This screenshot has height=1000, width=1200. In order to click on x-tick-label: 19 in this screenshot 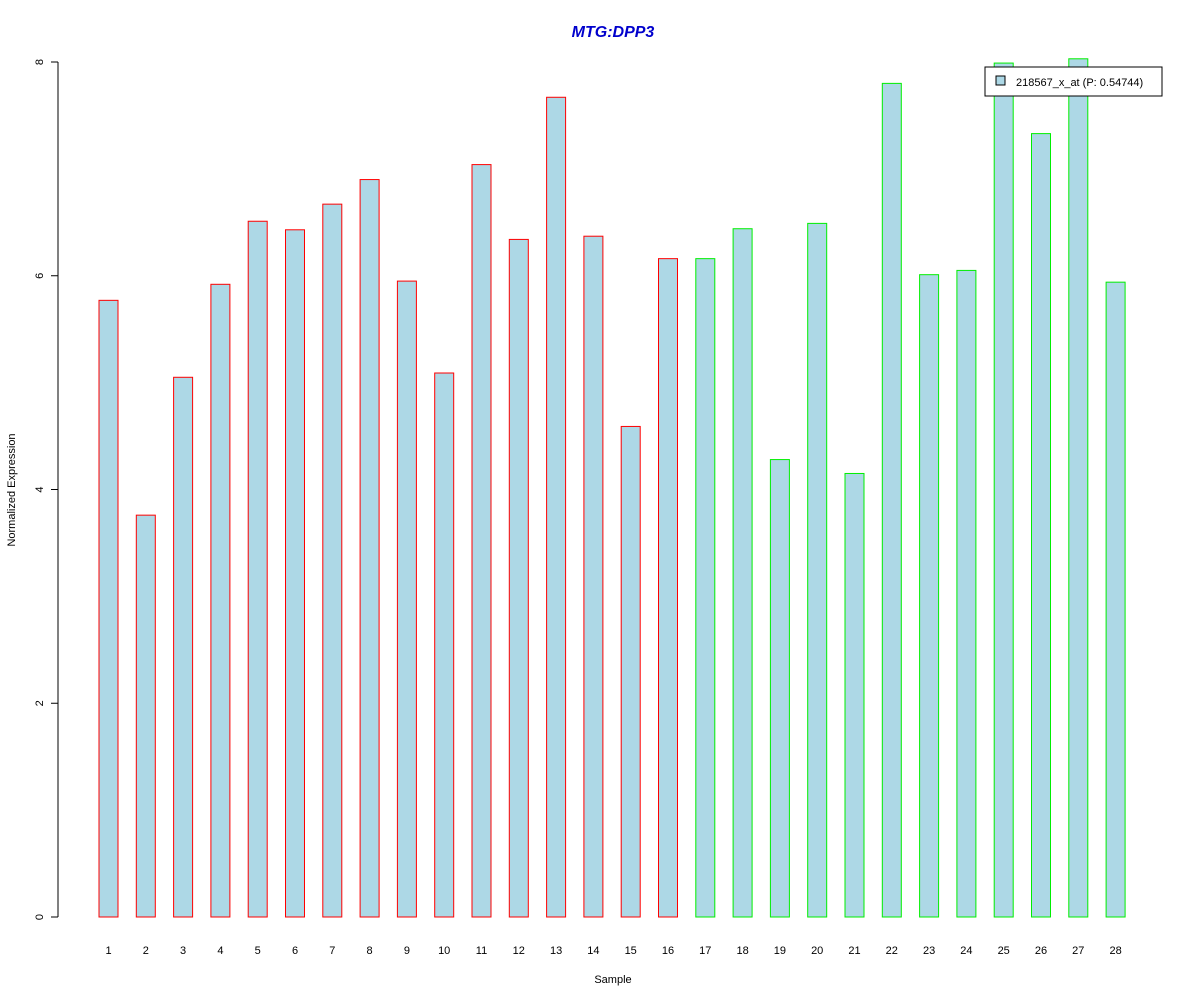, I will do `click(780, 951)`.